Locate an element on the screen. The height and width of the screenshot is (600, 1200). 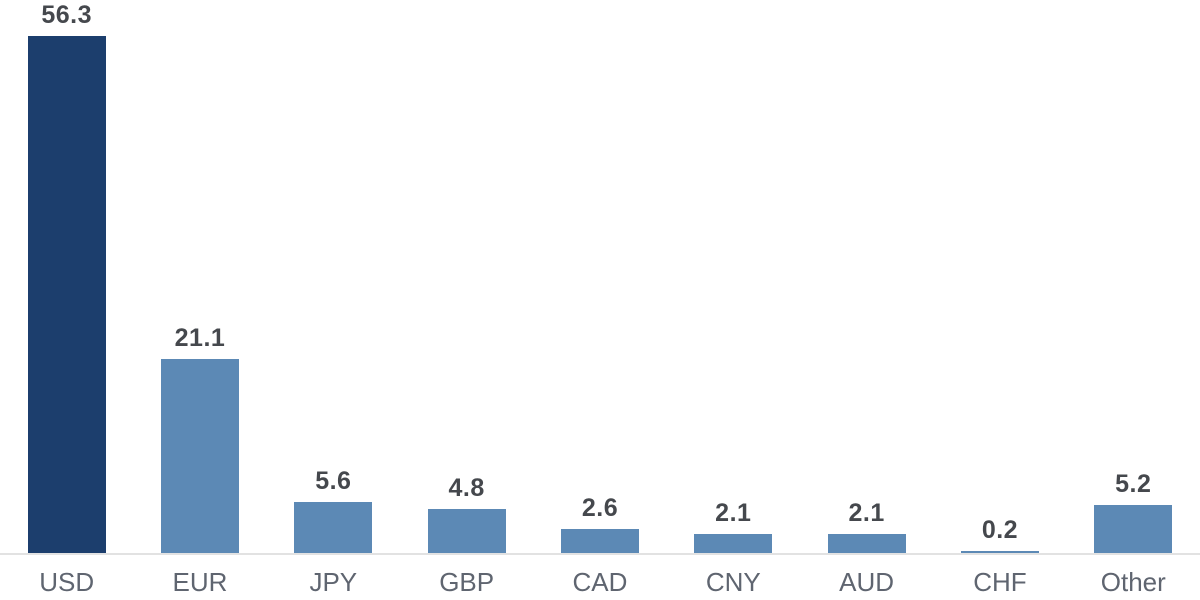
bar-column-cad: 2.6 is located at coordinates (599, 276).